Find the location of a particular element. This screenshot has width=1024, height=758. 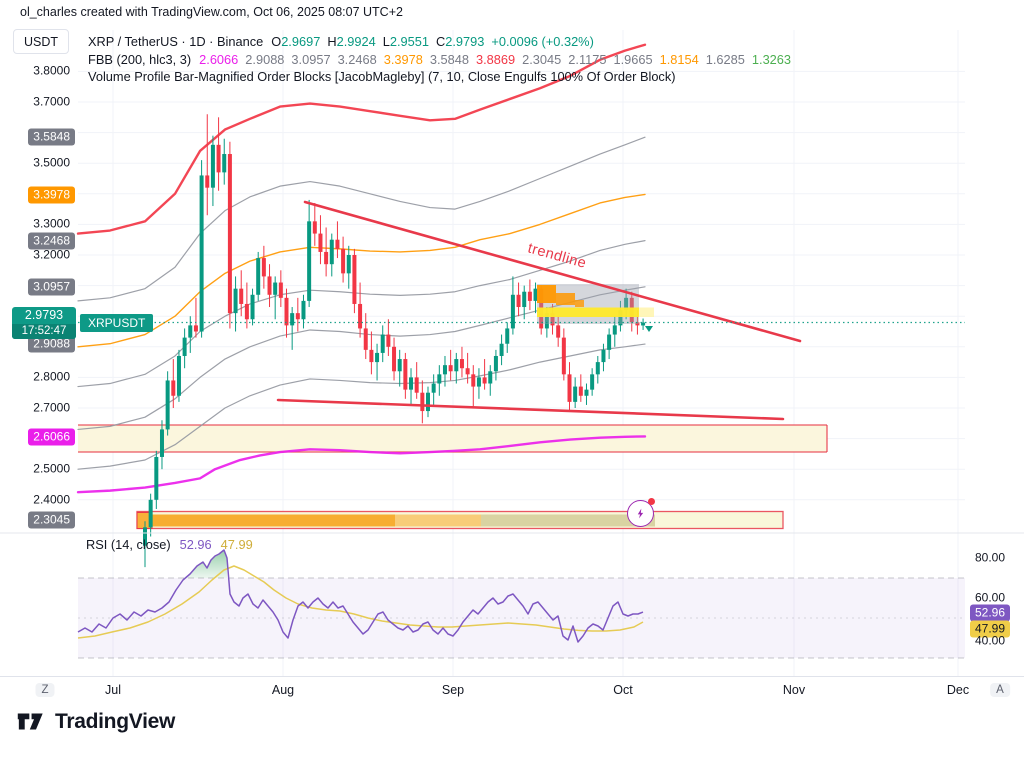

price-axis-label: 2.7000 is located at coordinates (51, 407).